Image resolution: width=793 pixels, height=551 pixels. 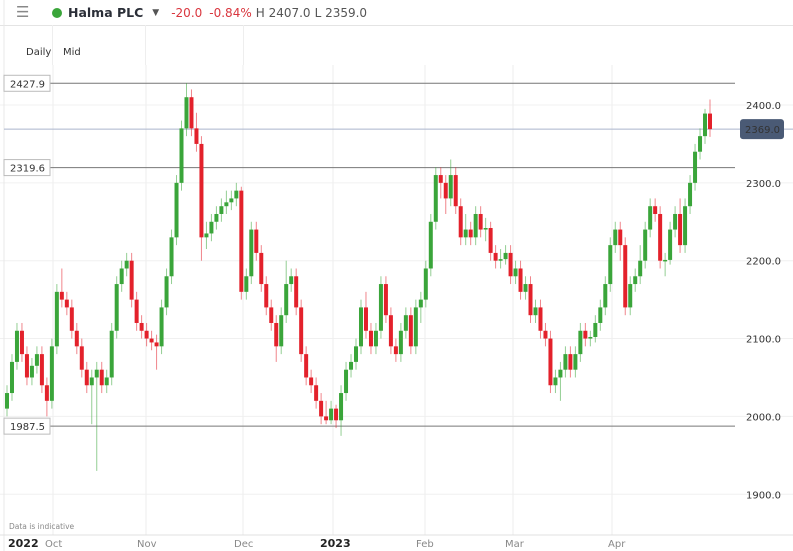 What do you see at coordinates (763, 262) in the screenshot?
I see `y-tick-label: 2200.0` at bounding box center [763, 262].